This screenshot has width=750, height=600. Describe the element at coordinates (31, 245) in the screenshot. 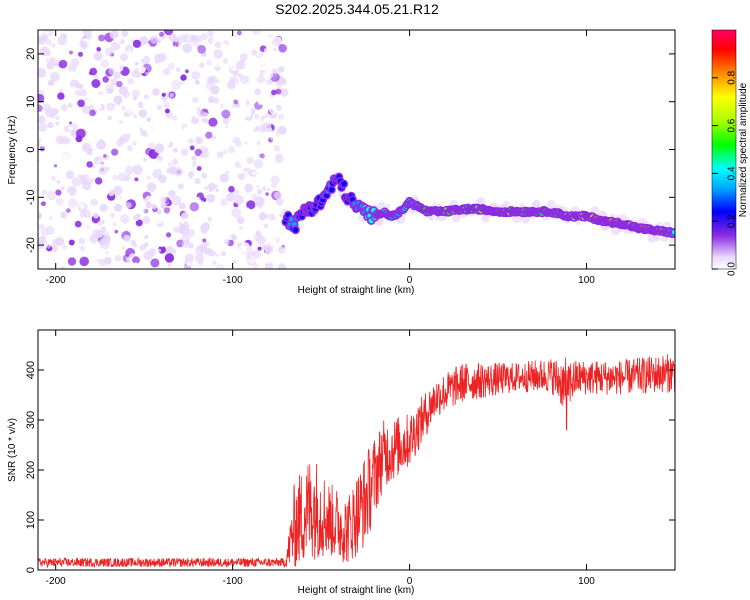

I see `y-tick-label: -20` at that location.